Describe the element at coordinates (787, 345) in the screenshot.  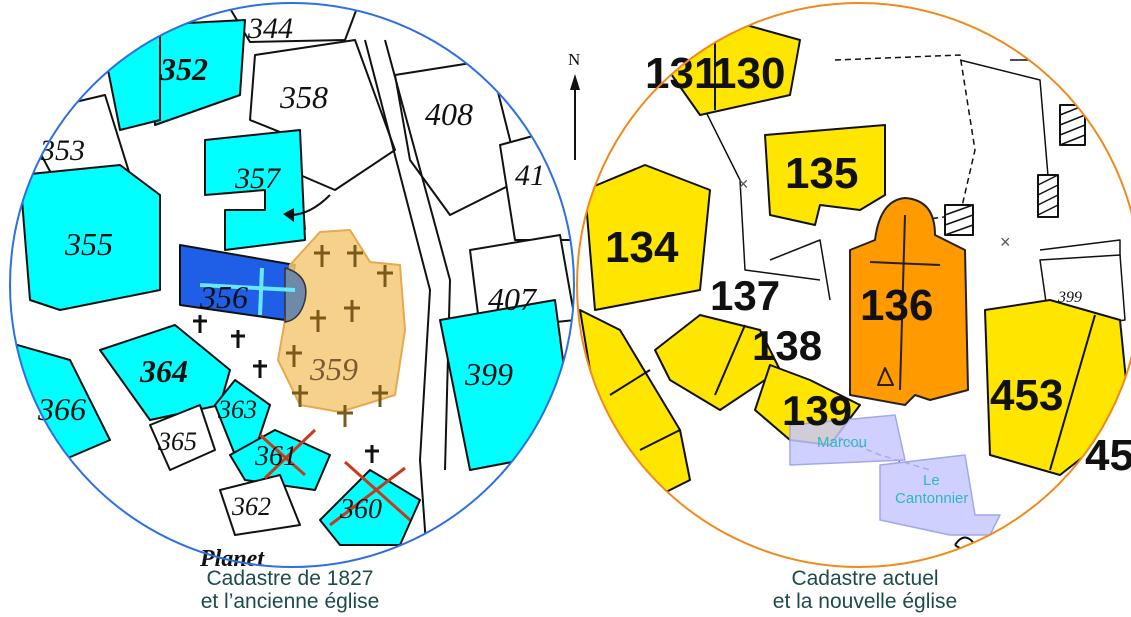
I see `parcel-138-label: 138` at that location.